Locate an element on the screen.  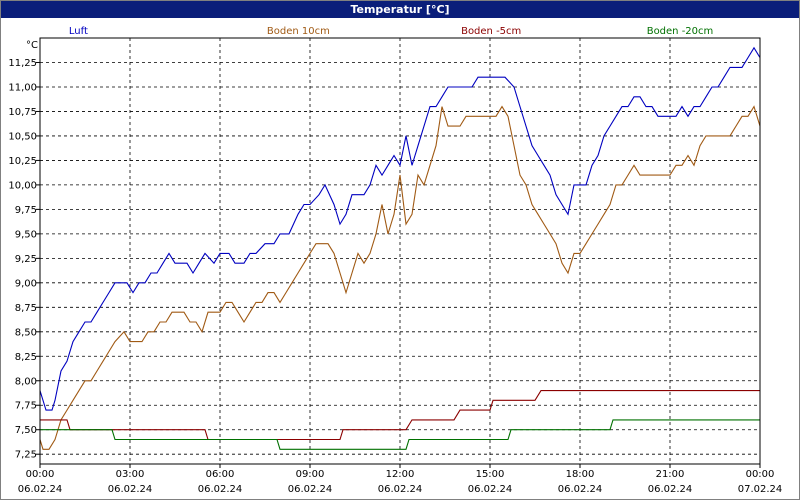
y-tick-label: 8,75 is located at coordinates (26, 308).